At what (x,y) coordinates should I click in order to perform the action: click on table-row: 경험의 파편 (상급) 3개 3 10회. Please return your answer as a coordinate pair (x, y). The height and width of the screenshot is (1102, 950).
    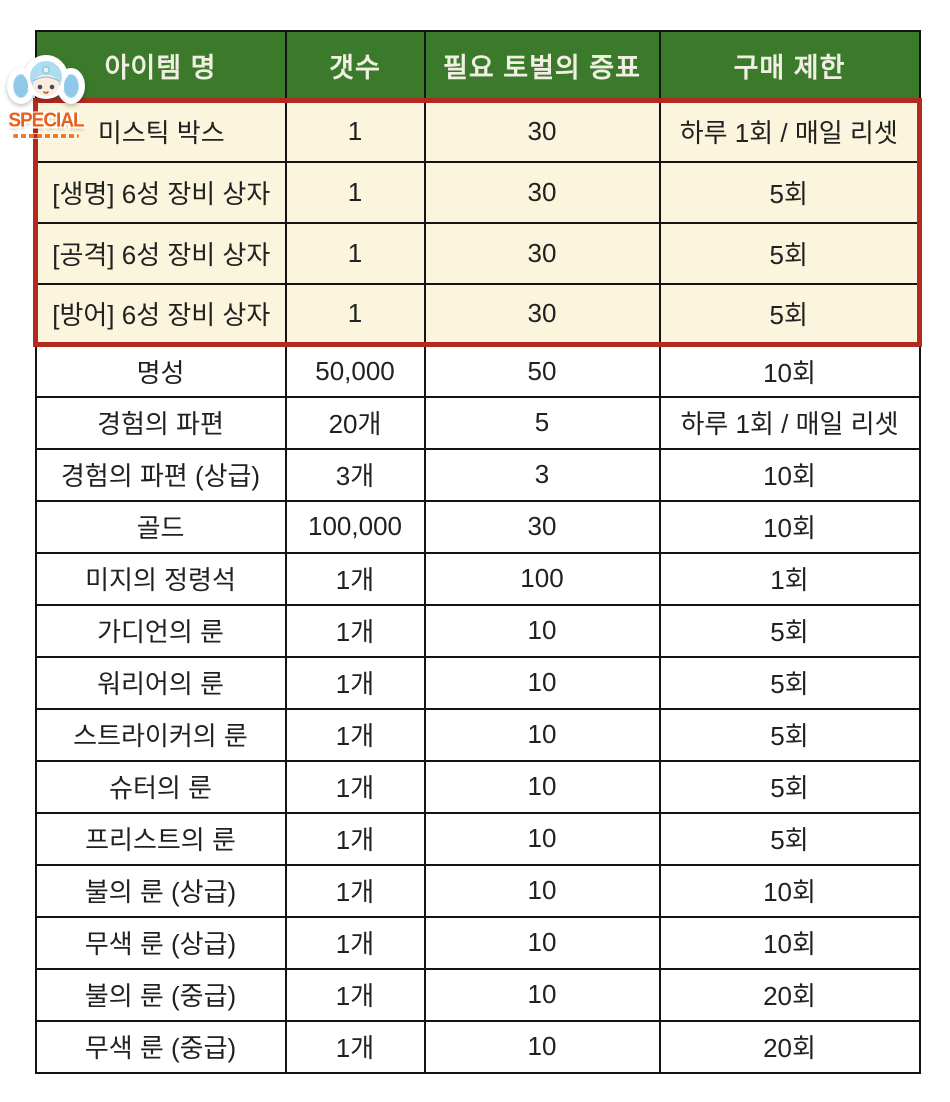
    Looking at the image, I should click on (477, 474).